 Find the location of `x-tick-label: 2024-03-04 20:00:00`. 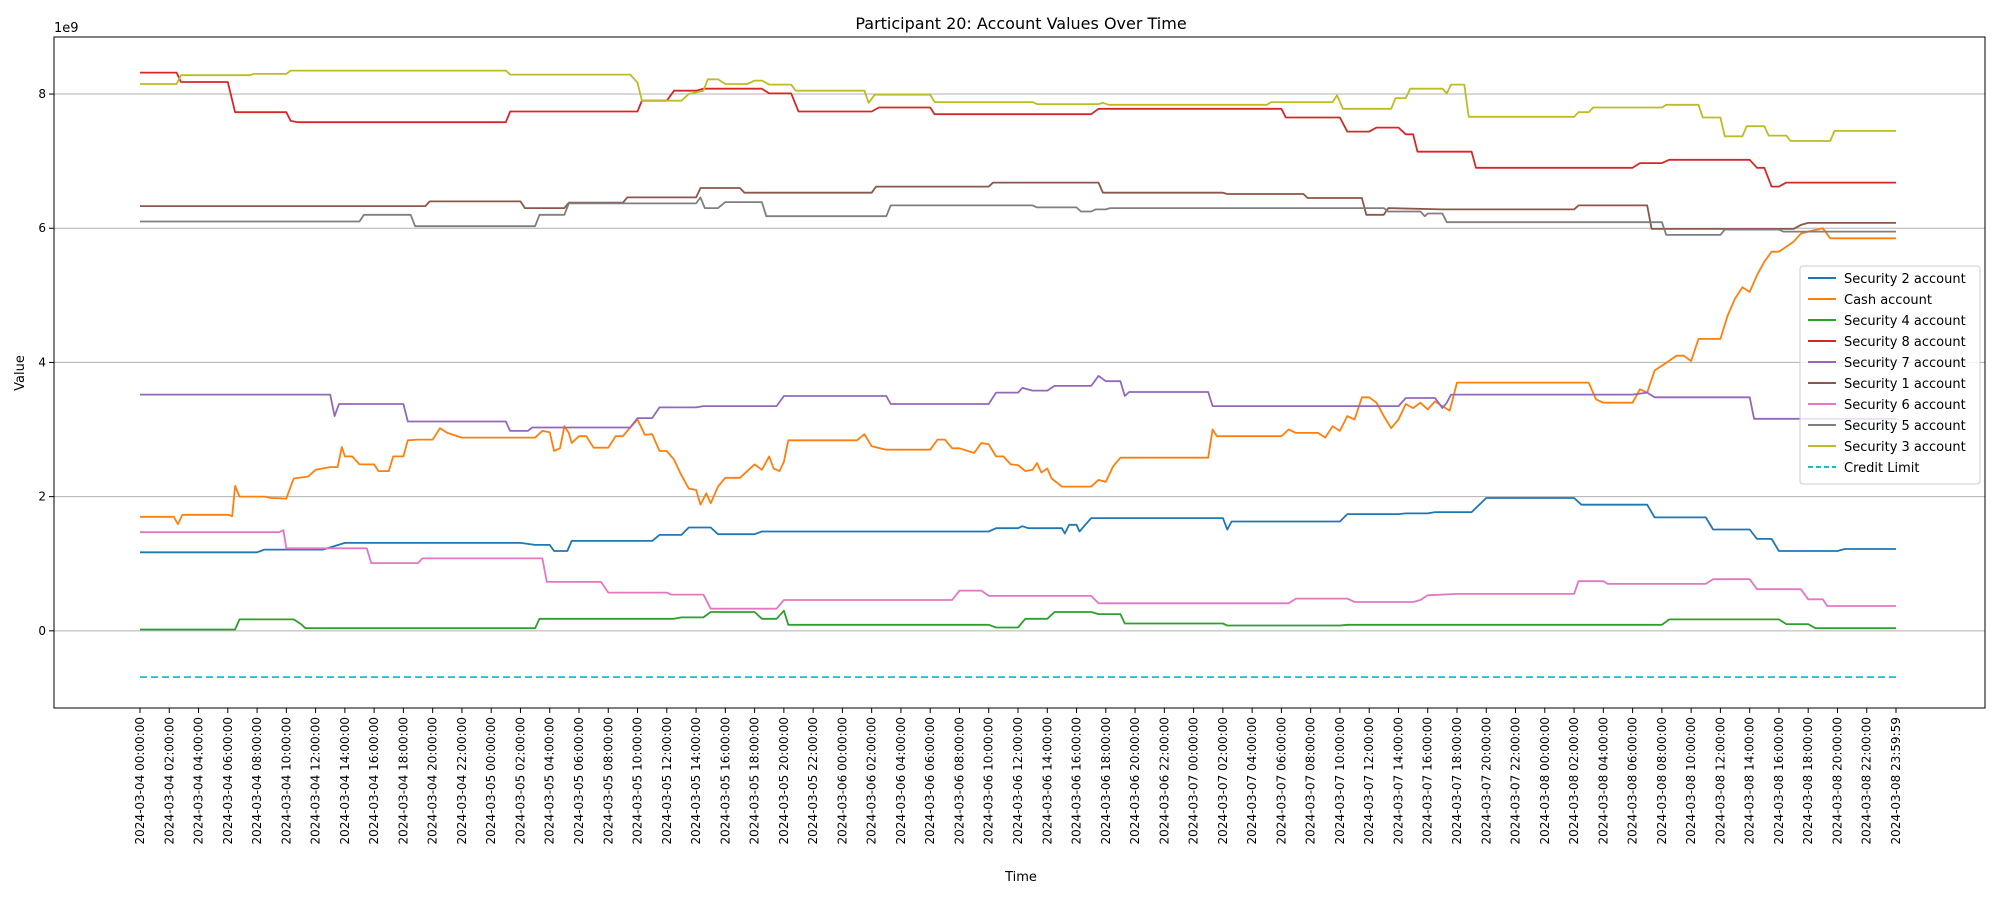

x-tick-label: 2024-03-04 20:00:00 is located at coordinates (433, 780).